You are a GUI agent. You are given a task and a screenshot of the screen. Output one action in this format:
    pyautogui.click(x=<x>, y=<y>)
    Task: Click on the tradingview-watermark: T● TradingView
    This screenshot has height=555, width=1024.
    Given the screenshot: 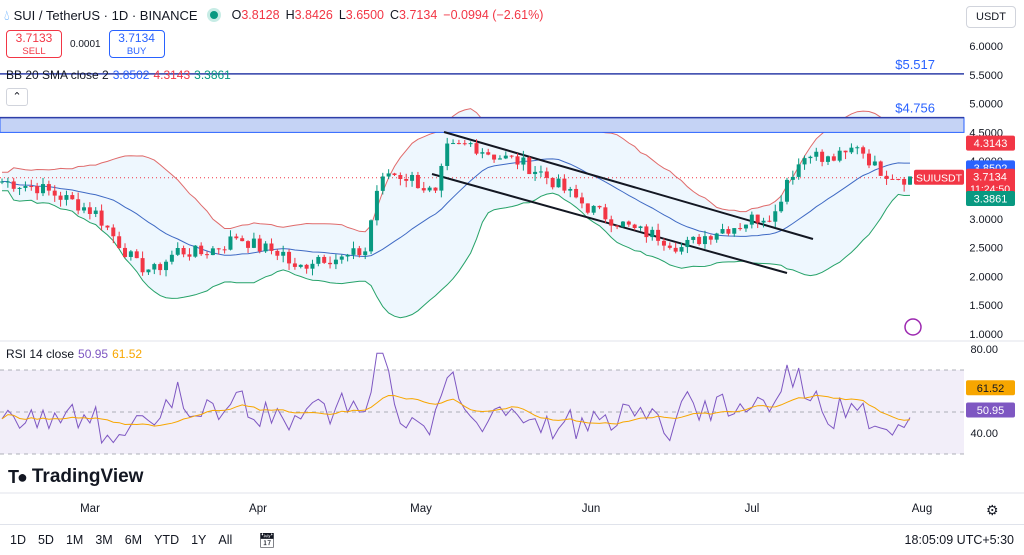 What is the action you would take?
    pyautogui.click(x=75, y=477)
    